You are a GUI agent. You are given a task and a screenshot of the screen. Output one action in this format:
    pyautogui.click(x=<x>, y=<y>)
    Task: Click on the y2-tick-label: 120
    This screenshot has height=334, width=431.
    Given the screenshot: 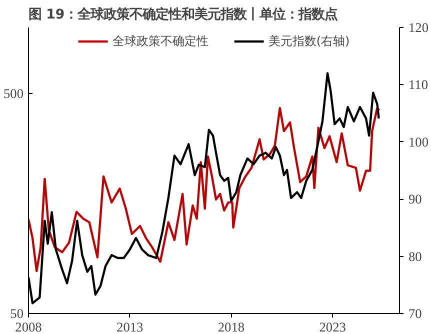 What is the action you would take?
    pyautogui.click(x=418, y=27)
    